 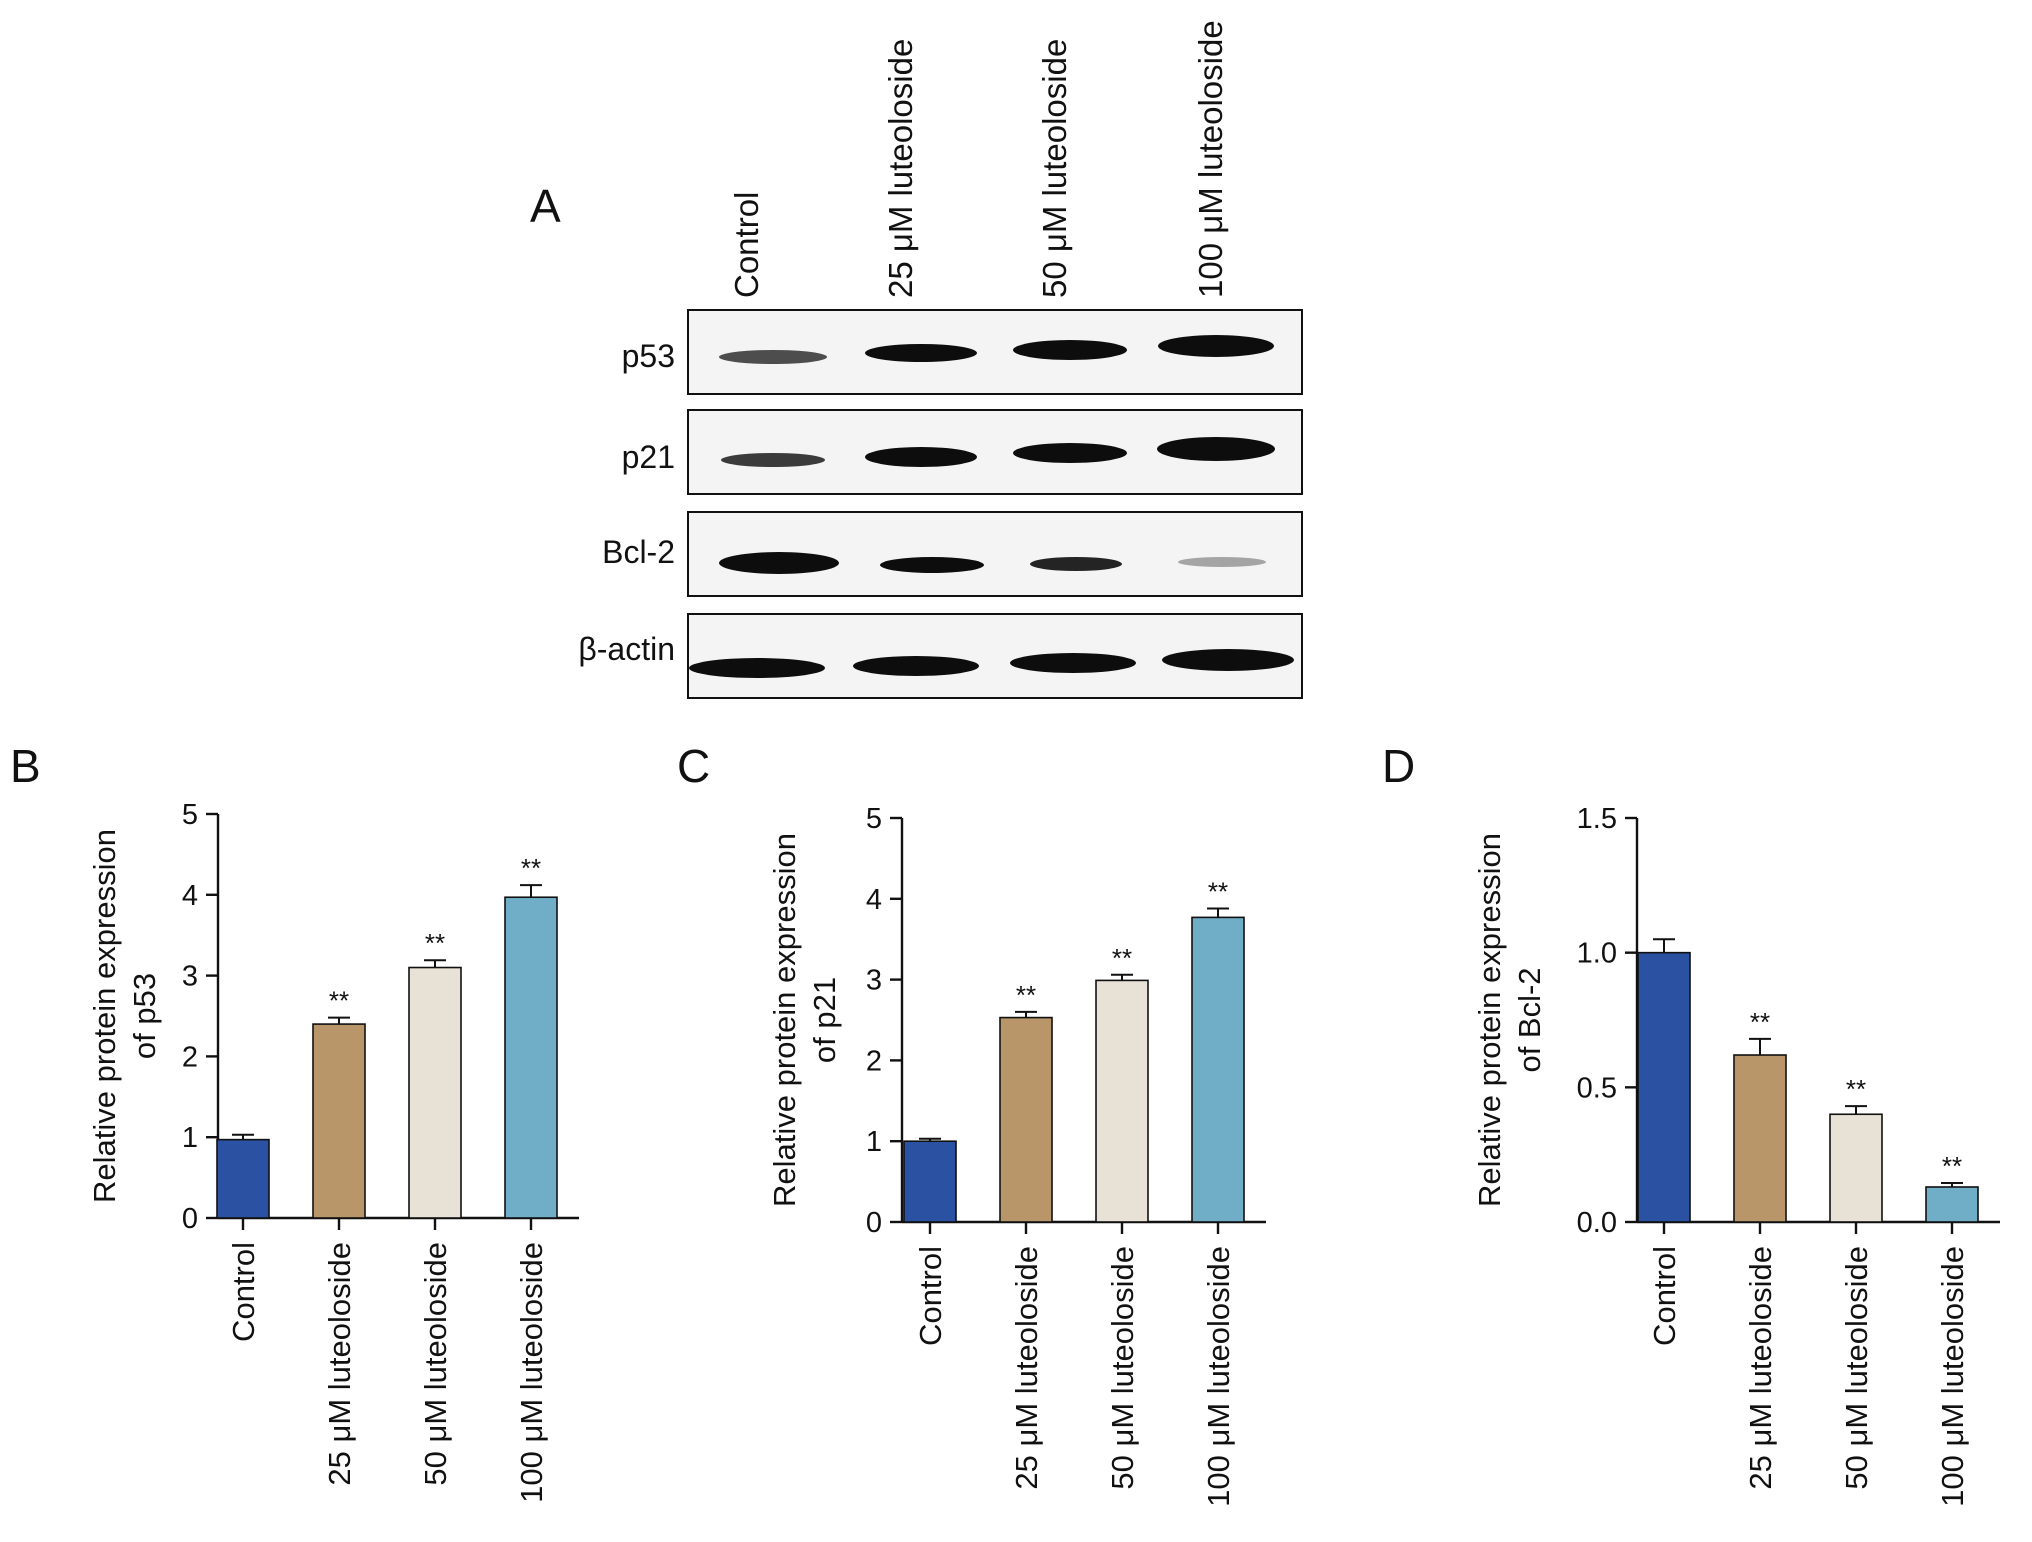 What do you see at coordinates (1218, 891) in the screenshot?
I see `chart-c-sig-3: **` at bounding box center [1218, 891].